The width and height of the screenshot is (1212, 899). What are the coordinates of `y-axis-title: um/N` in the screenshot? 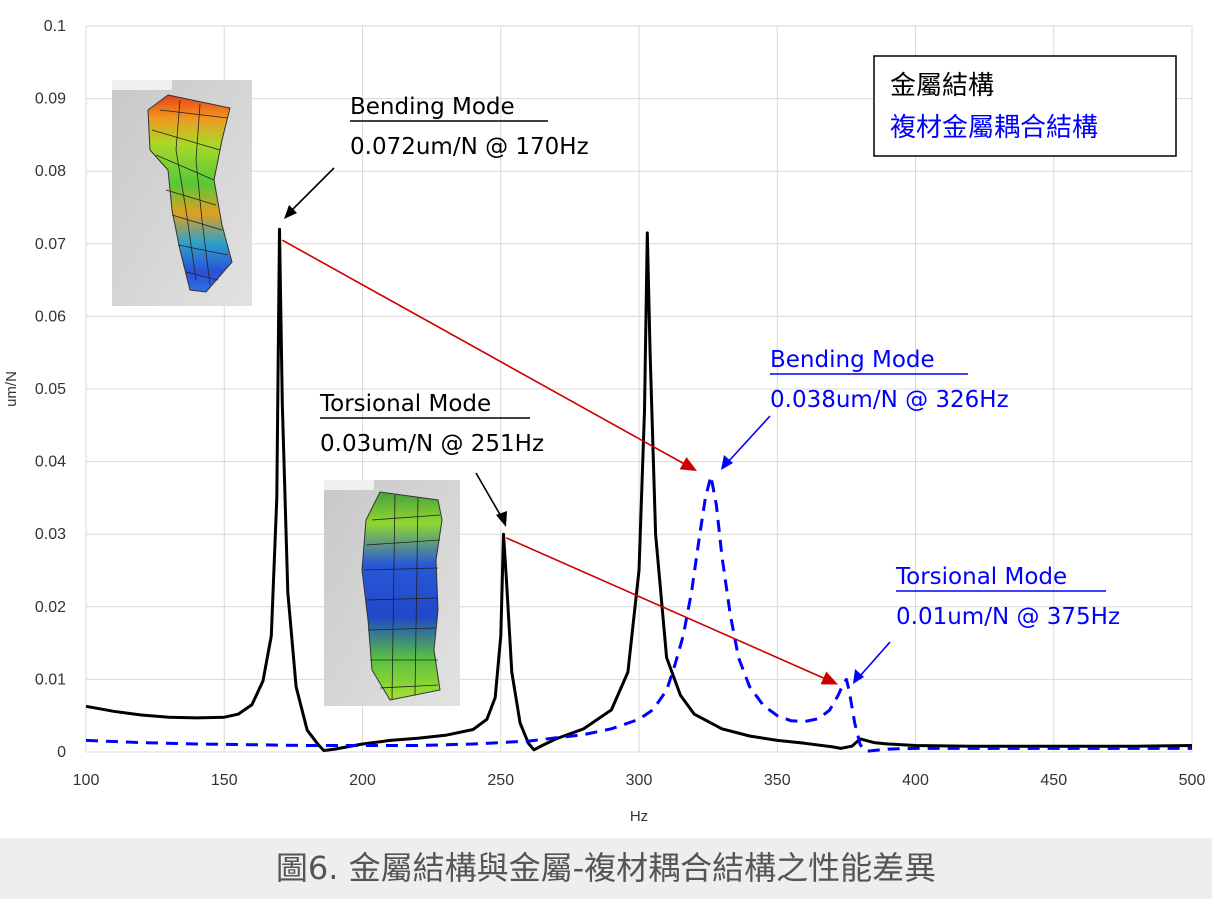 It's located at (11, 389).